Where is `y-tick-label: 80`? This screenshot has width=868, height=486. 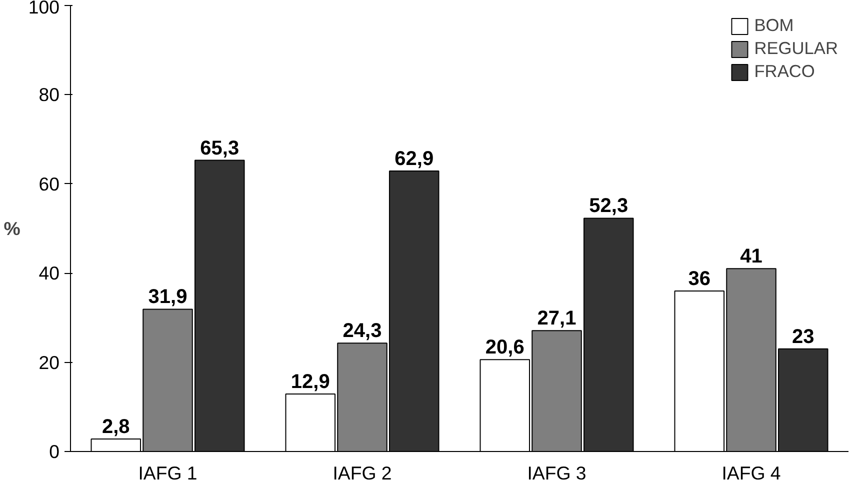
y-tick-label: 80 is located at coordinates (49, 95).